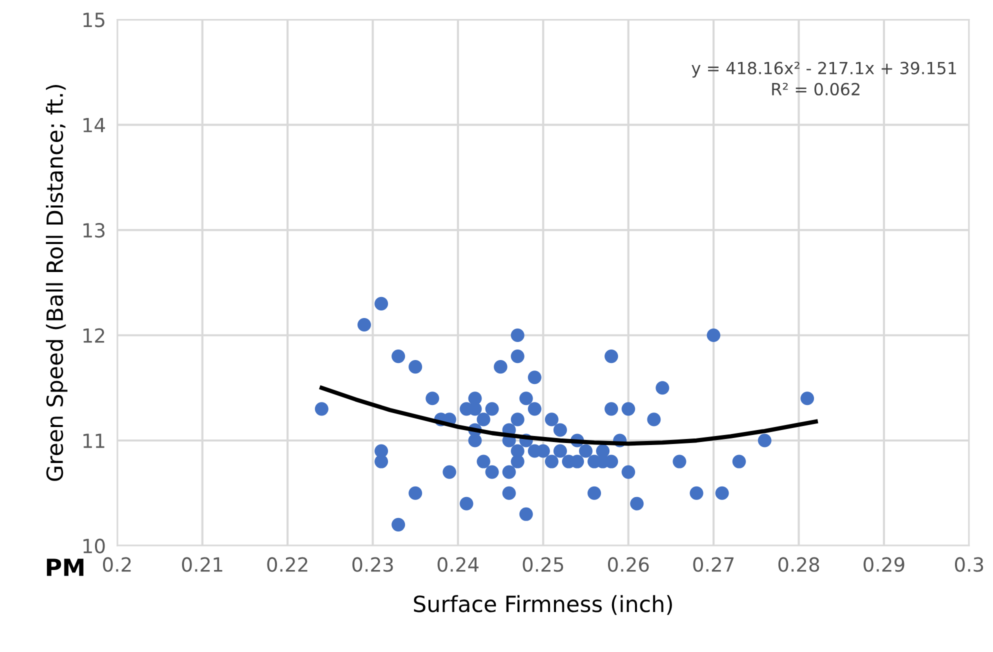  Describe the element at coordinates (824, 70) in the screenshot. I see `annotation: y = 418.16x² - 217.1x + 39.151` at that location.